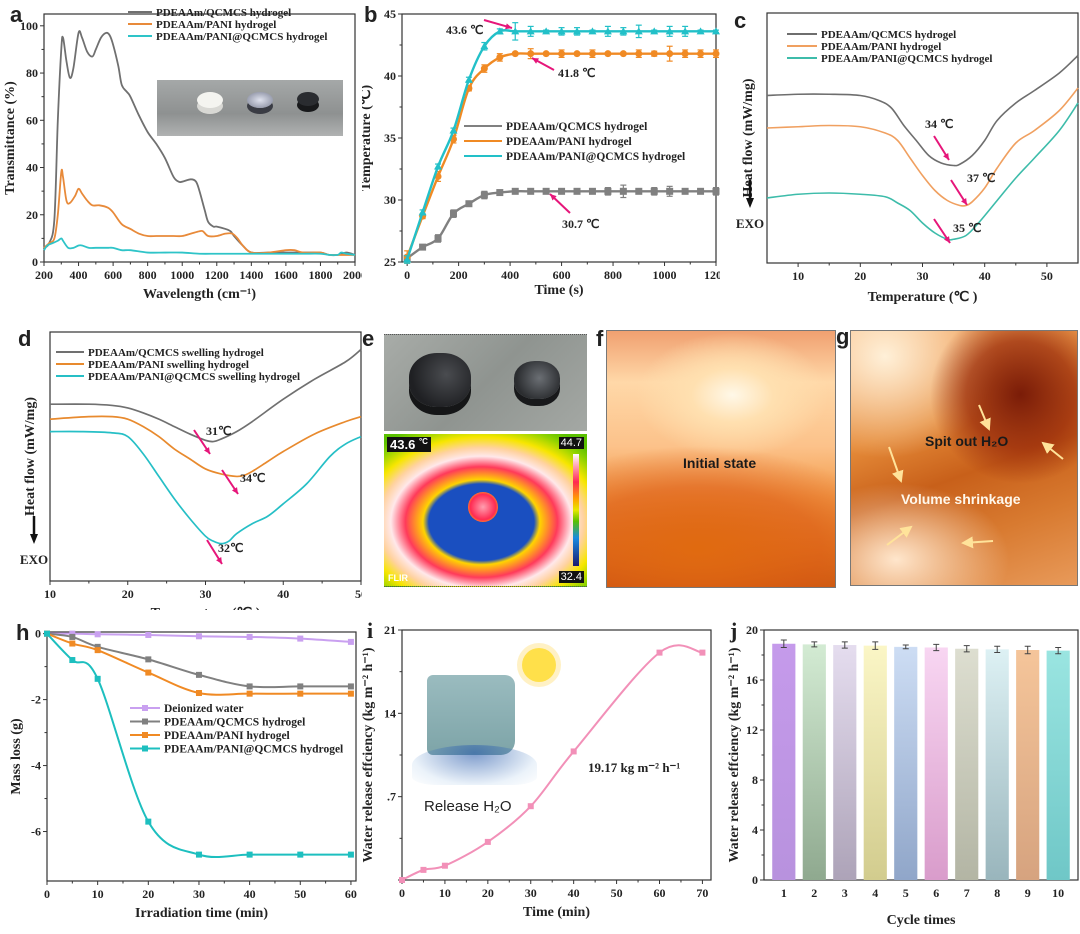 The width and height of the screenshot is (1080, 934). What do you see at coordinates (36, 832) in the screenshot?
I see `y-tick-label: -6` at bounding box center [36, 832].